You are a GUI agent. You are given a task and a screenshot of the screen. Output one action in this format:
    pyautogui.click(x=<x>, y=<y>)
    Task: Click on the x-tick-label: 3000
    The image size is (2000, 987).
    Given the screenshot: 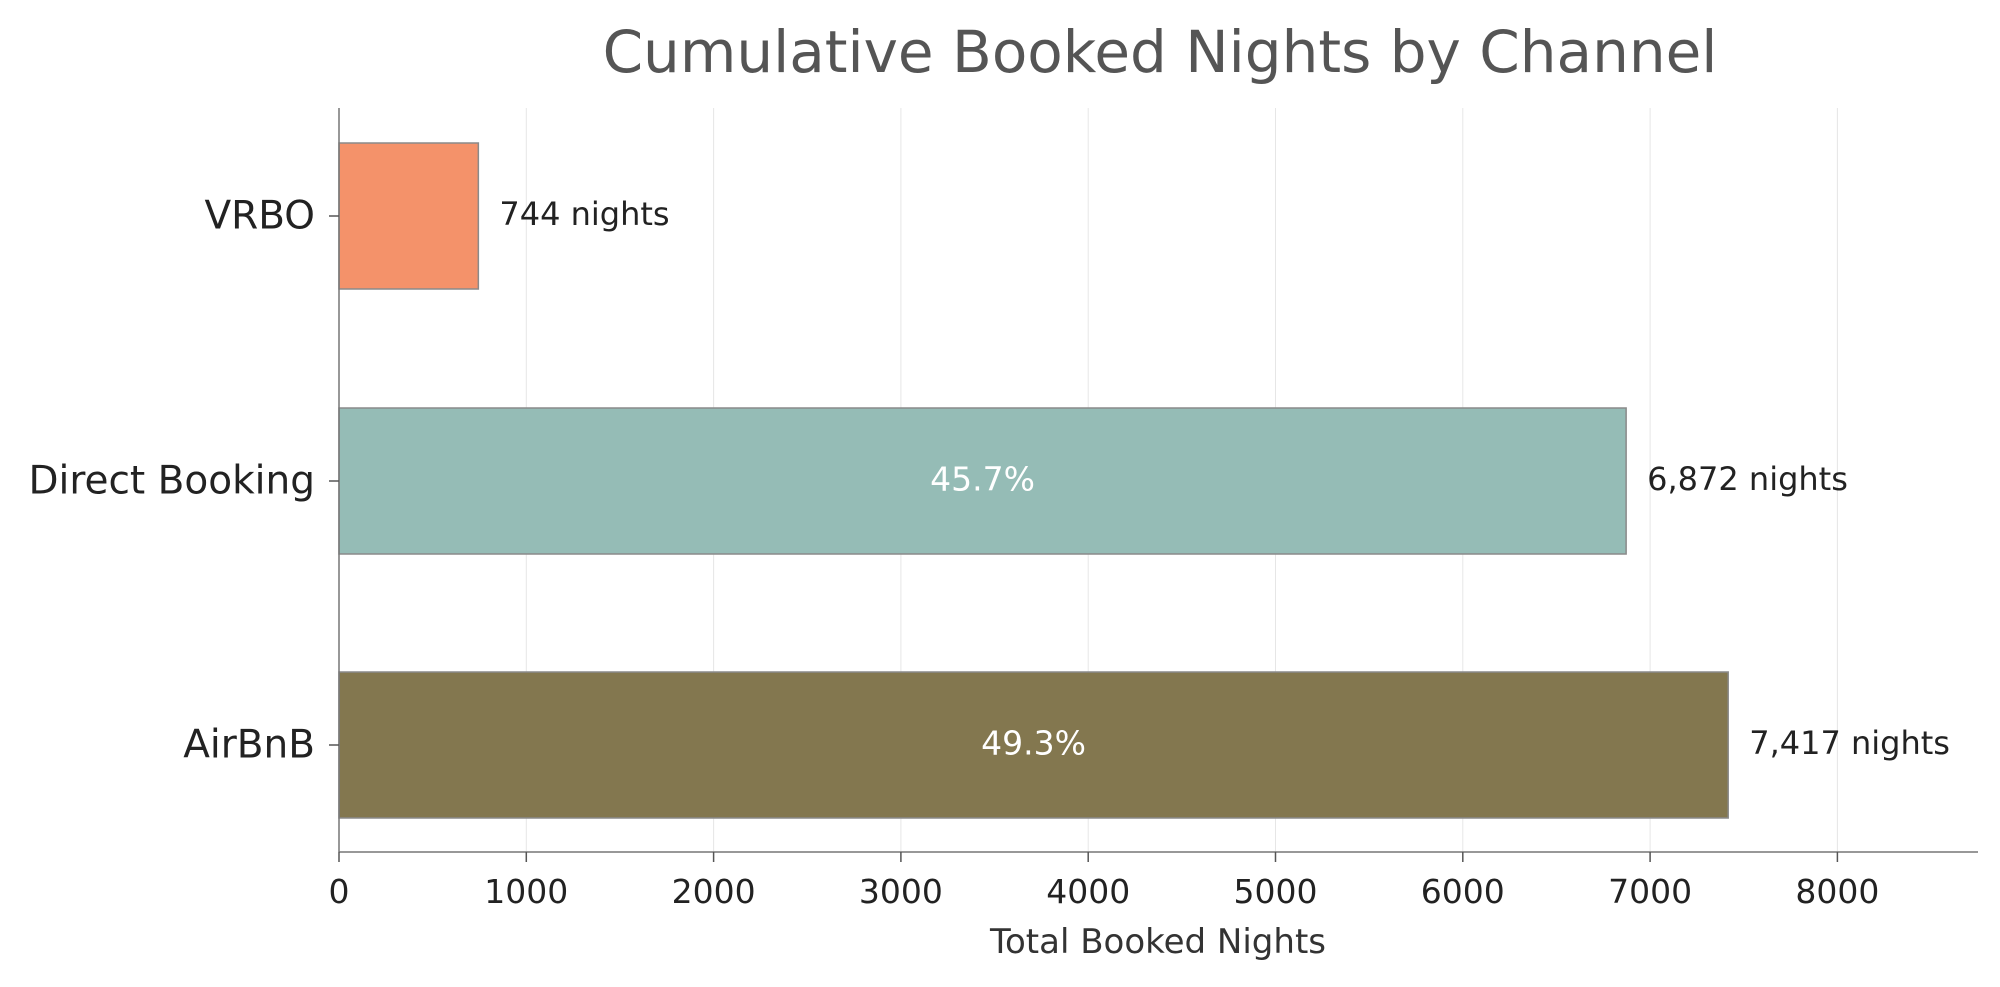 What is the action you would take?
    pyautogui.click(x=901, y=891)
    